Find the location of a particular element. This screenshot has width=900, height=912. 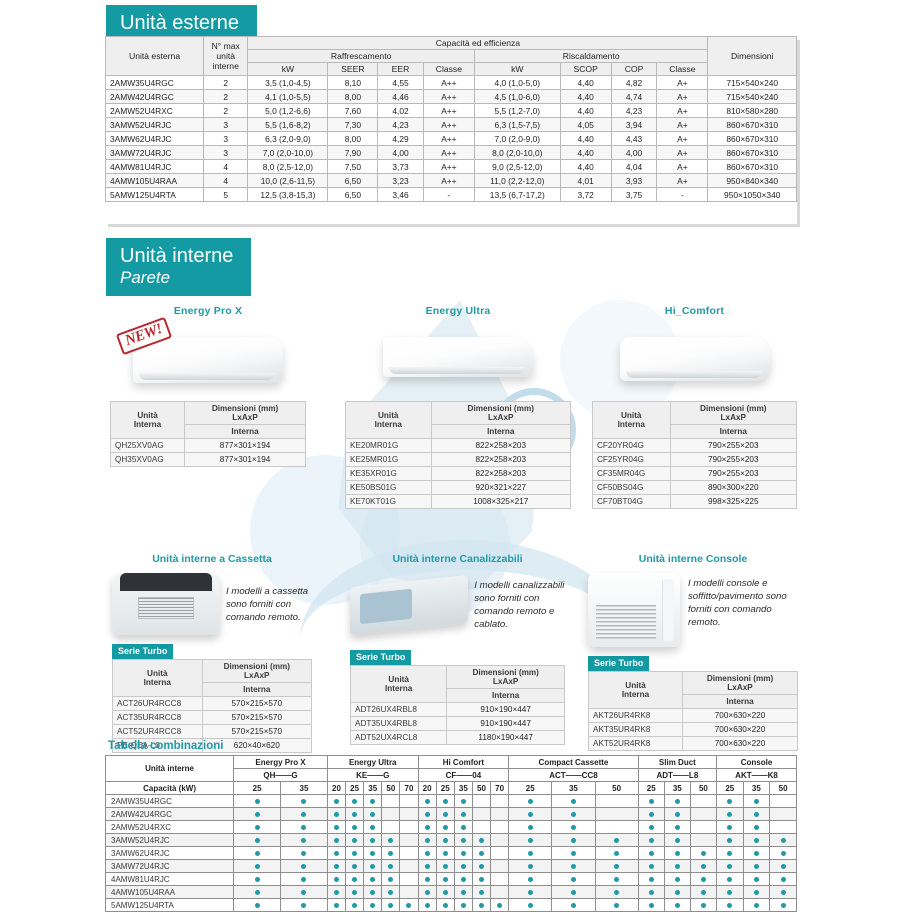

outdoor-seer: 8,10 is located at coordinates (353, 82).